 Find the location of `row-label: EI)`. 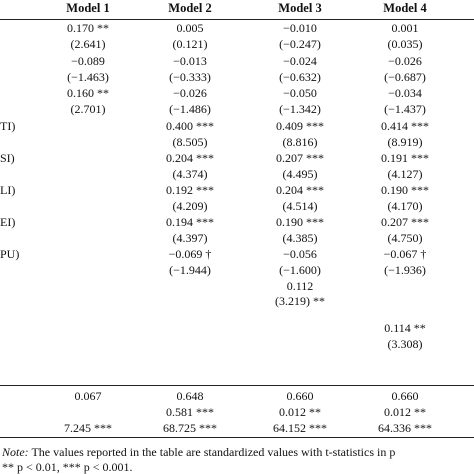

row-label: EI) is located at coordinates (8, 222).